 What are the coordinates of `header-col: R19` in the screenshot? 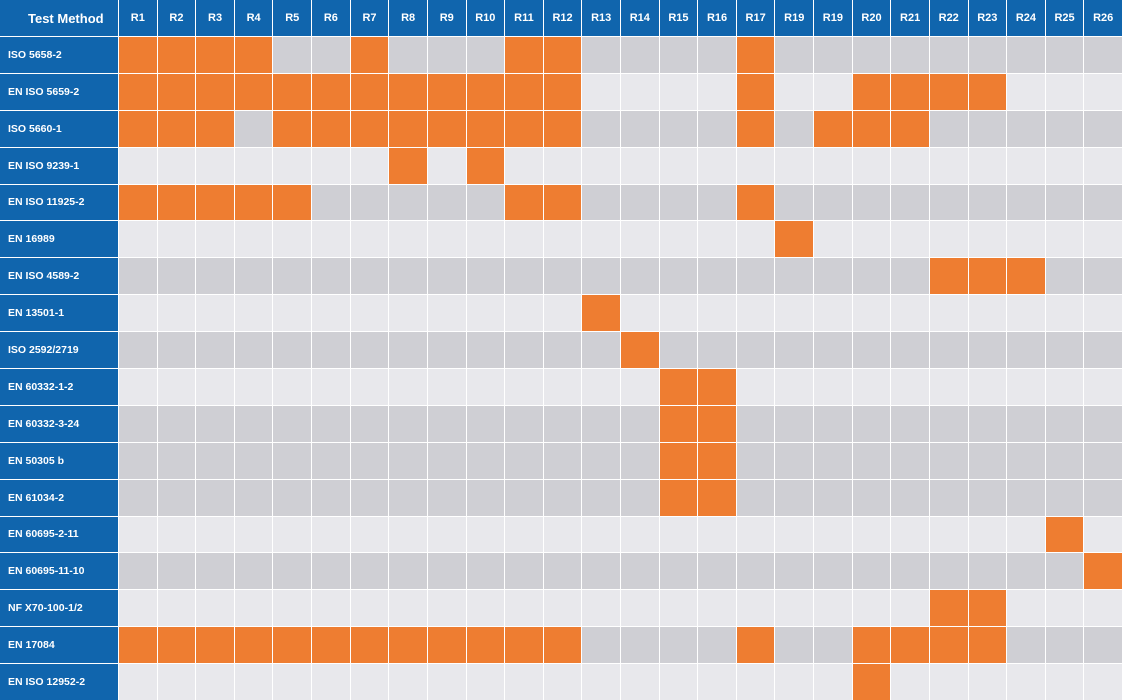 It's located at (794, 18).